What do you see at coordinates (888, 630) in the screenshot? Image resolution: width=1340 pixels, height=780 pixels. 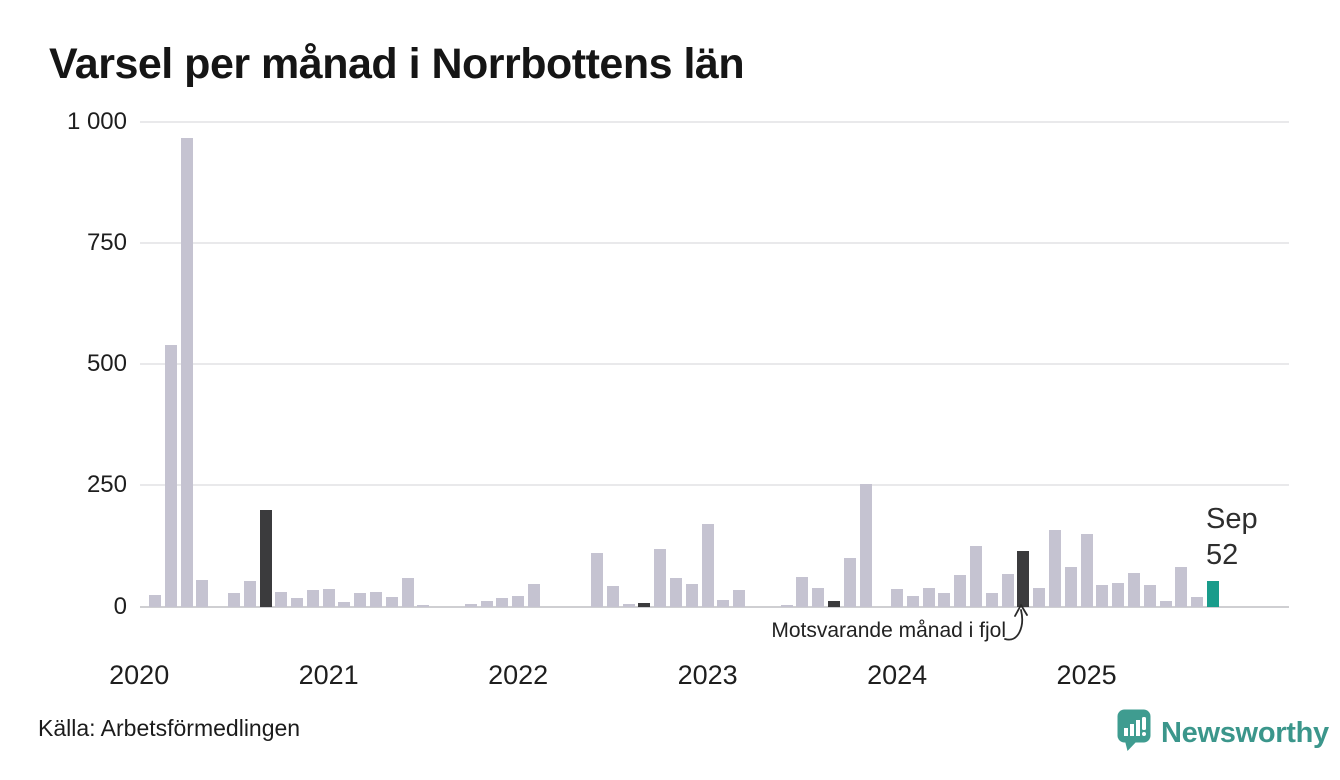 I see `annotation-label: Motsvarande månad i fjol` at bounding box center [888, 630].